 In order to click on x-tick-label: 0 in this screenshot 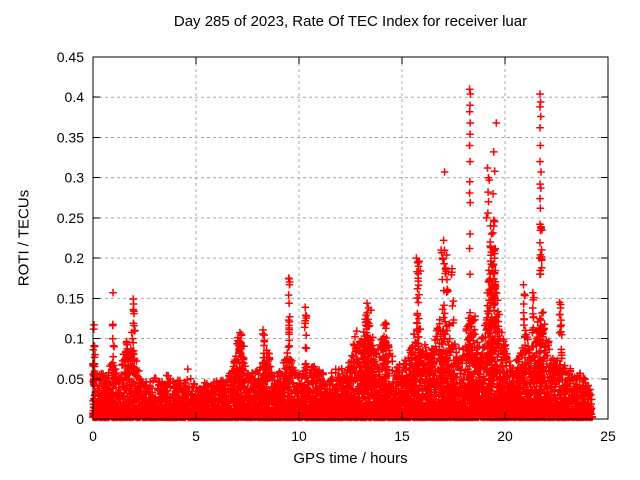, I will do `click(93, 436)`.